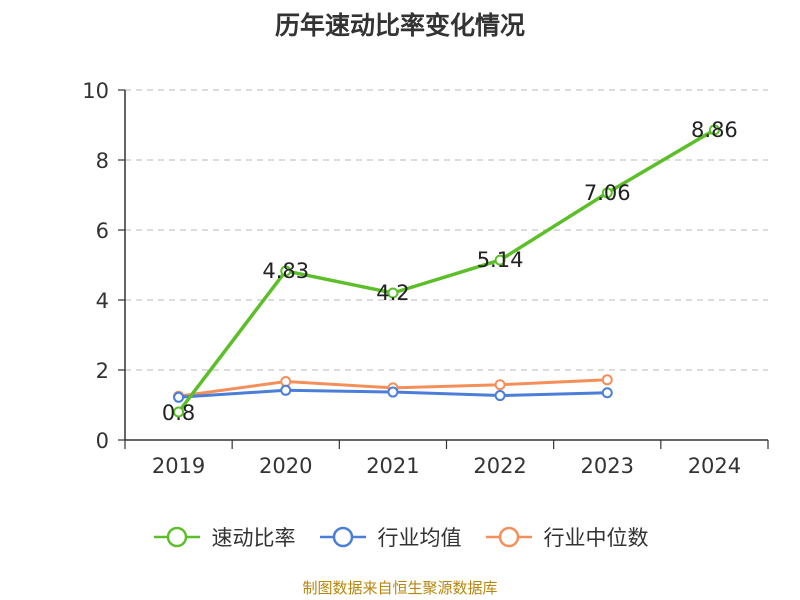  Describe the element at coordinates (419, 538) in the screenshot. I see `legend-label-industry-mean: 行业均值` at that location.